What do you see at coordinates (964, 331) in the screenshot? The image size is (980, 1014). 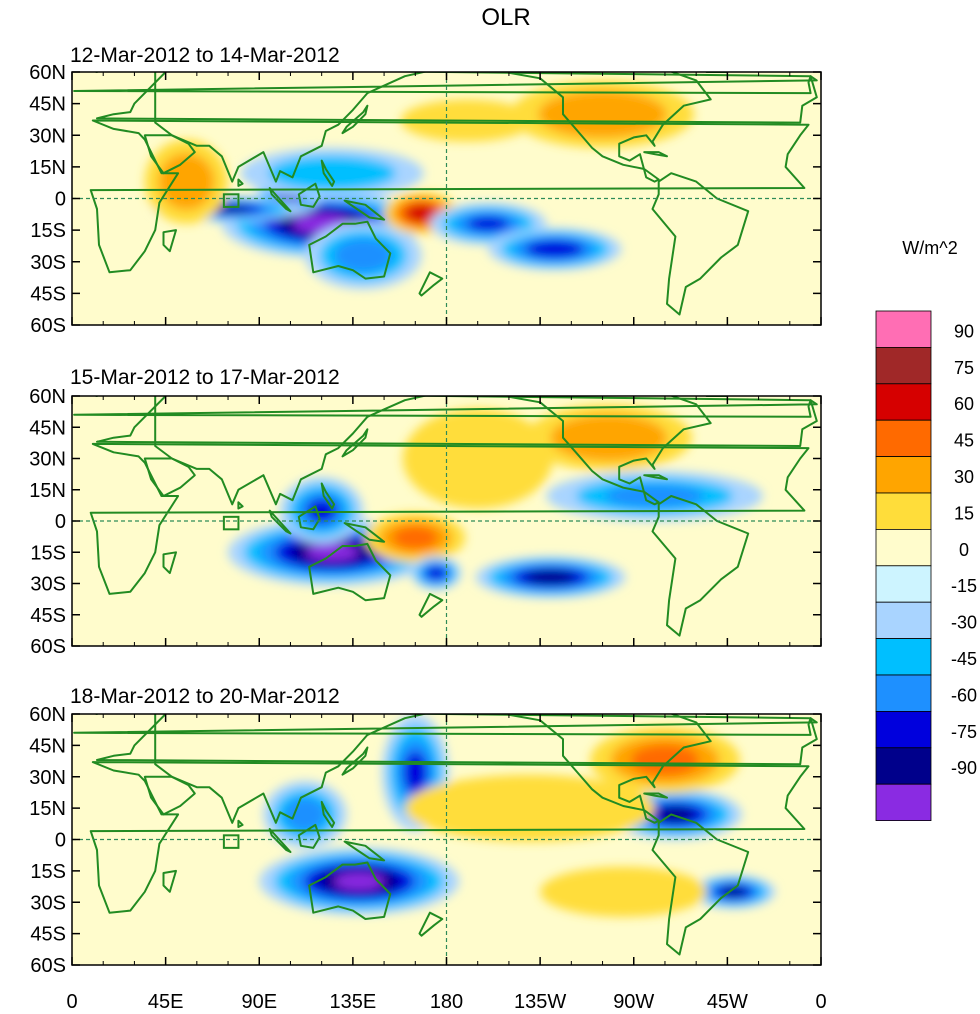 I see `colorbar-label: 90` at bounding box center [964, 331].